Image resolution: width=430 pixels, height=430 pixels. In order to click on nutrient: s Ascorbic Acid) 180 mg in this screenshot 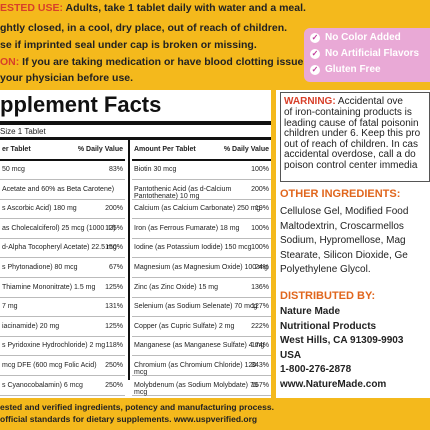, I will do `click(39, 209)`.